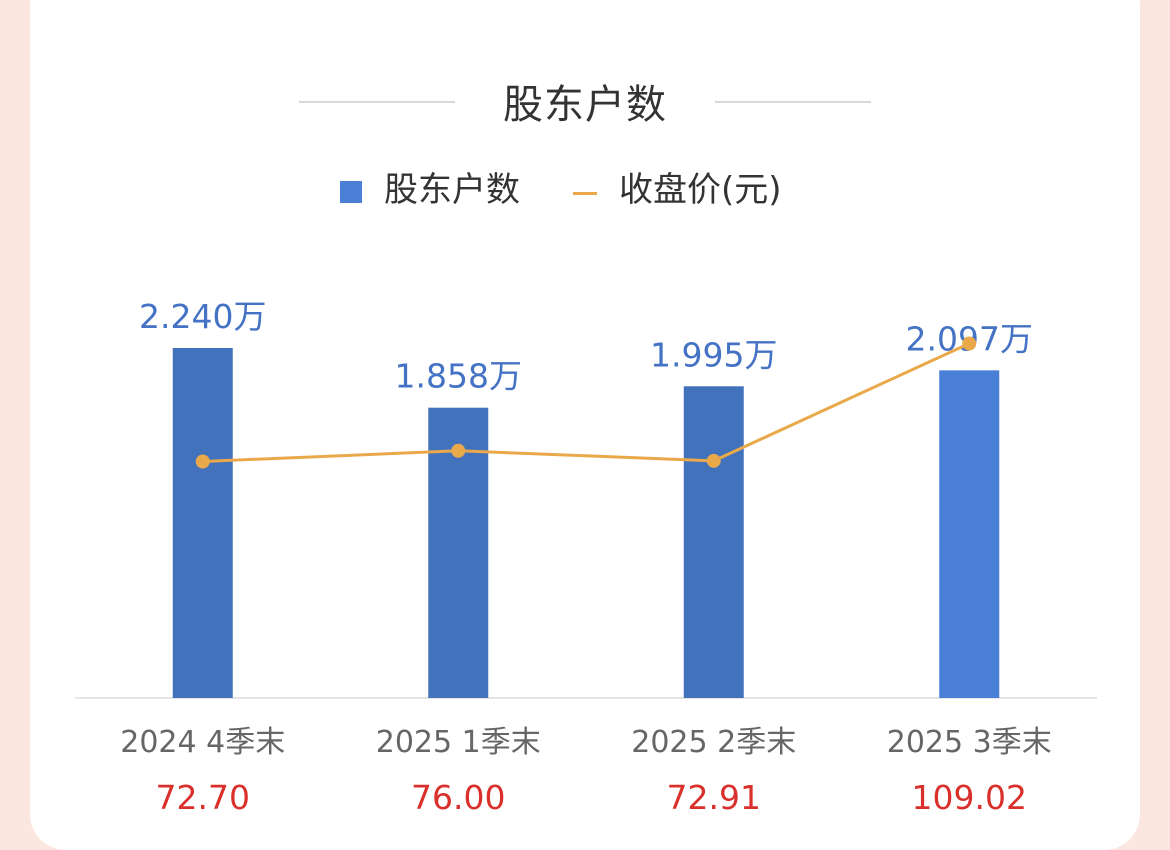 This screenshot has height=850, width=1170. Describe the element at coordinates (377, 102) in the screenshot. I see `title-divider-left` at that location.